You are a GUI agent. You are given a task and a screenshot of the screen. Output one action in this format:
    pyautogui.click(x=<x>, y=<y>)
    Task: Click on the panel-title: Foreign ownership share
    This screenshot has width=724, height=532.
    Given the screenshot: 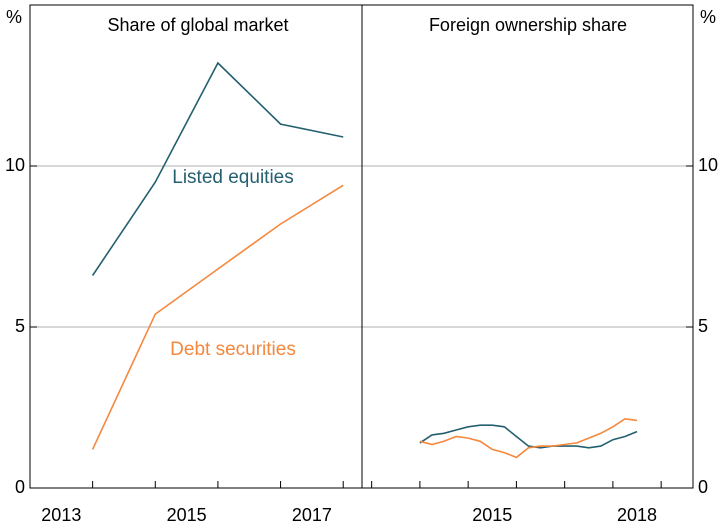 What is the action you would take?
    pyautogui.click(x=528, y=25)
    